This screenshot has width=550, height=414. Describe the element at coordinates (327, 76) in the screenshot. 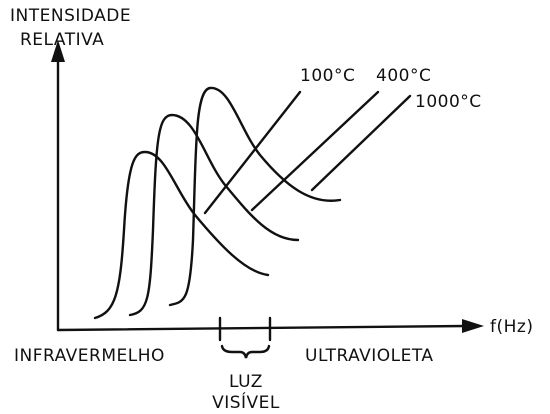

I see `curve-label: 100°C` at that location.